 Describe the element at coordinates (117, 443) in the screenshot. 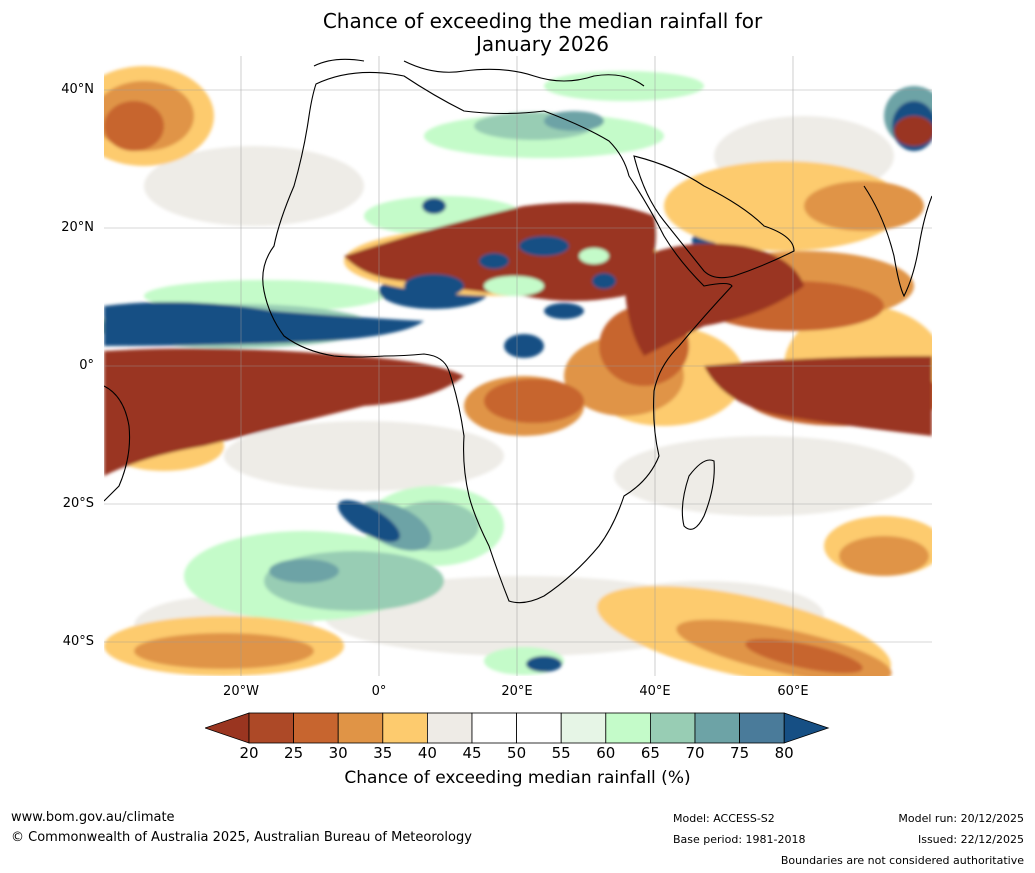

I see `south-america-coastline` at that location.